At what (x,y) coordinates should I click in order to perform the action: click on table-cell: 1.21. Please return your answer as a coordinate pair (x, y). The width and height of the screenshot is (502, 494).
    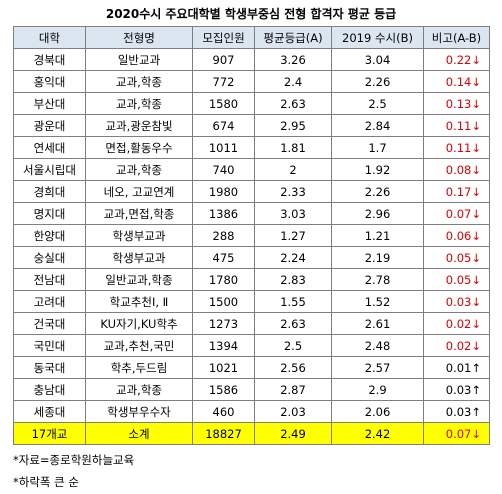
    Looking at the image, I should click on (377, 235).